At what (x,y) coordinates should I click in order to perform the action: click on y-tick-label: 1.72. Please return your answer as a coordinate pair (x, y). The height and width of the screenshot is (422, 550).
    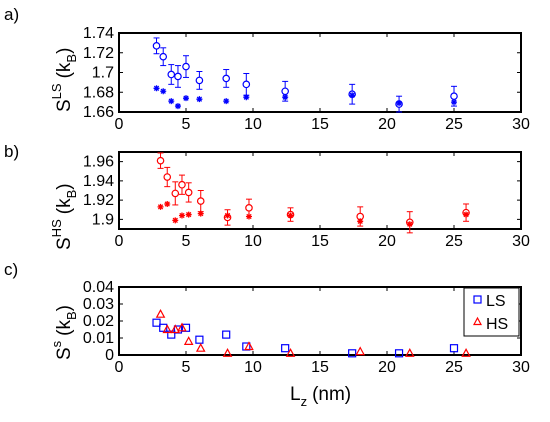
    Looking at the image, I should click on (98, 53).